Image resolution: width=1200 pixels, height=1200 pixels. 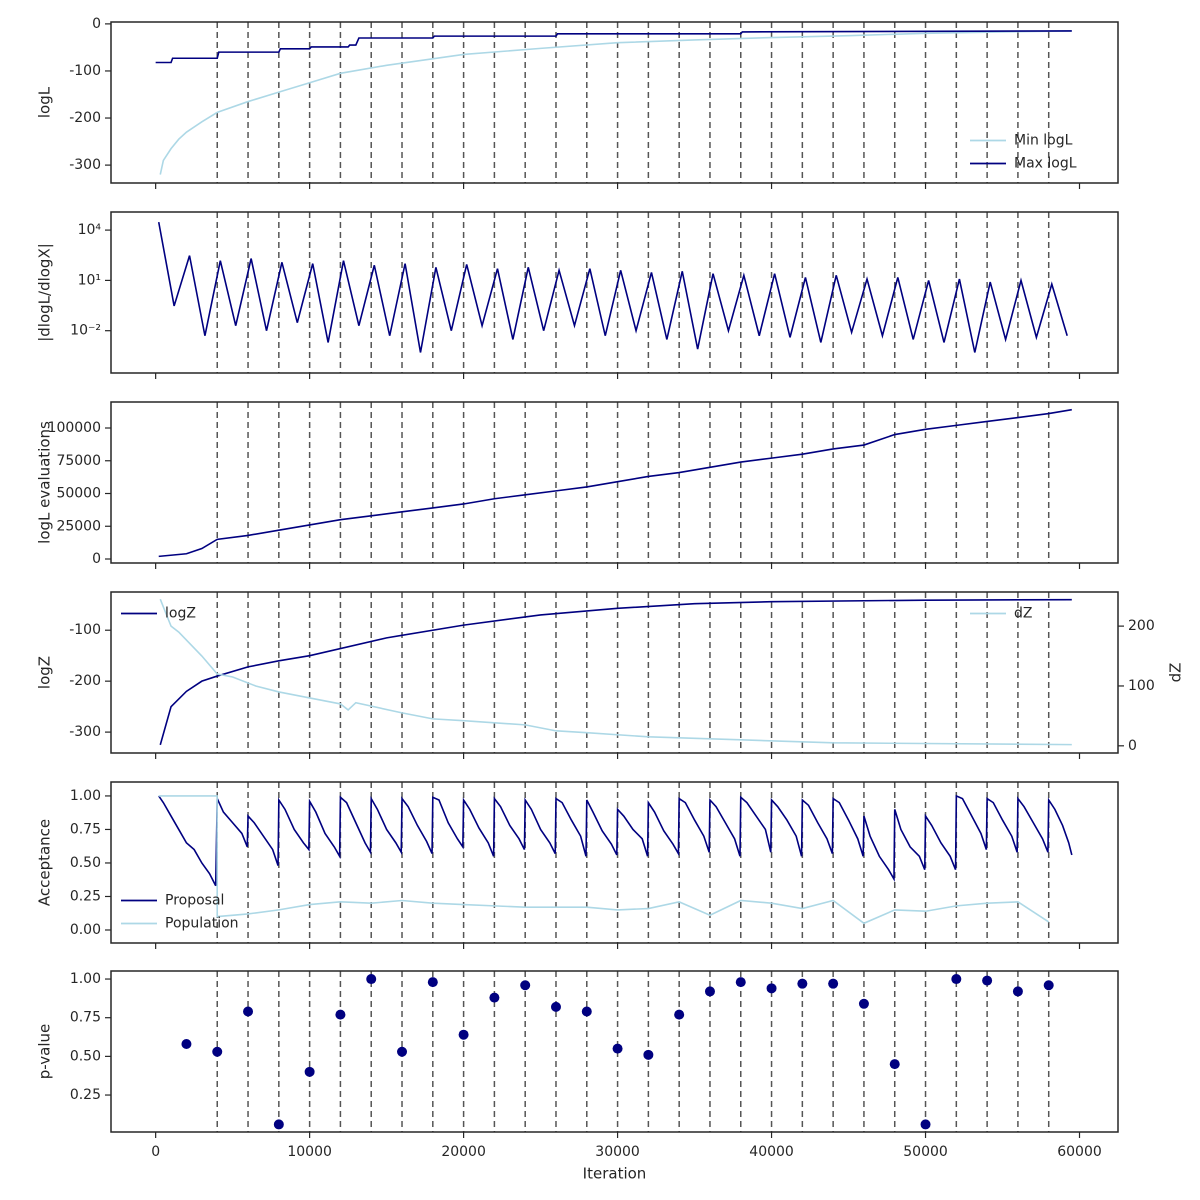 What do you see at coordinates (617, 1152) in the screenshot?
I see `x-tick-label: 30000` at bounding box center [617, 1152].